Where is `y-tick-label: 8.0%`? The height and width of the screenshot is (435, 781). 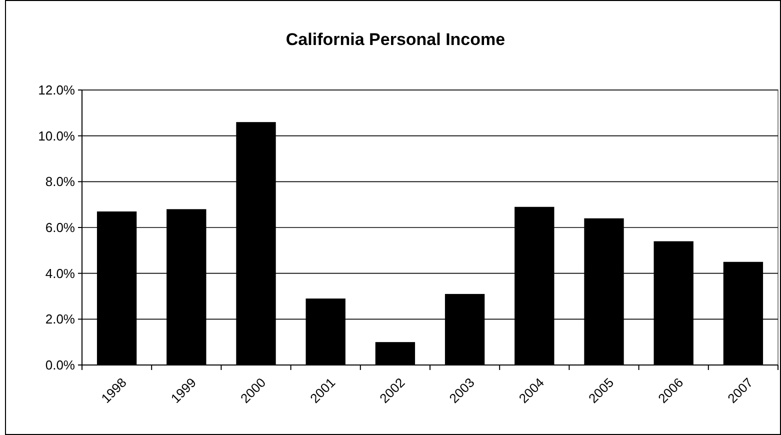 y-tick-label: 8.0% is located at coordinates (60, 182).